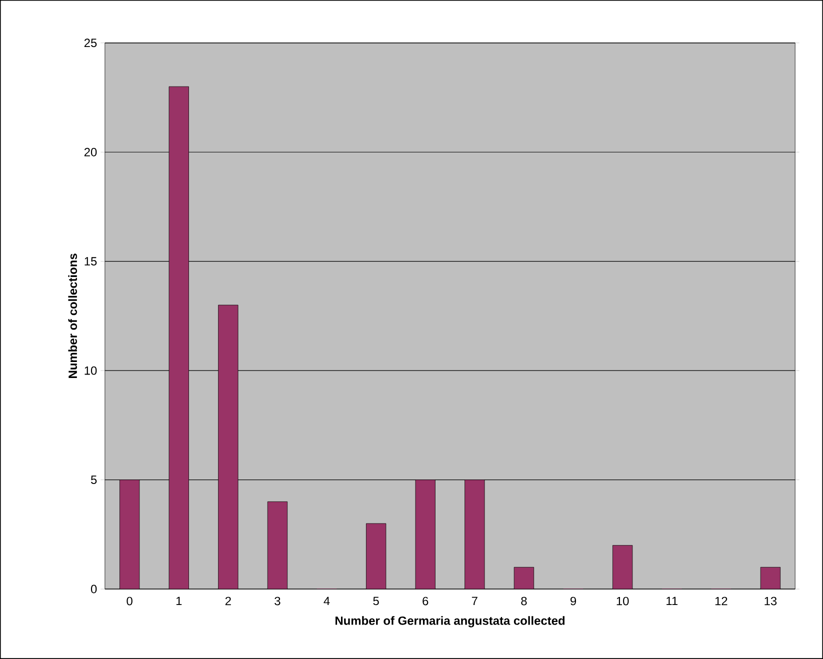  I want to click on x-tick-label: 1, so click(179, 601).